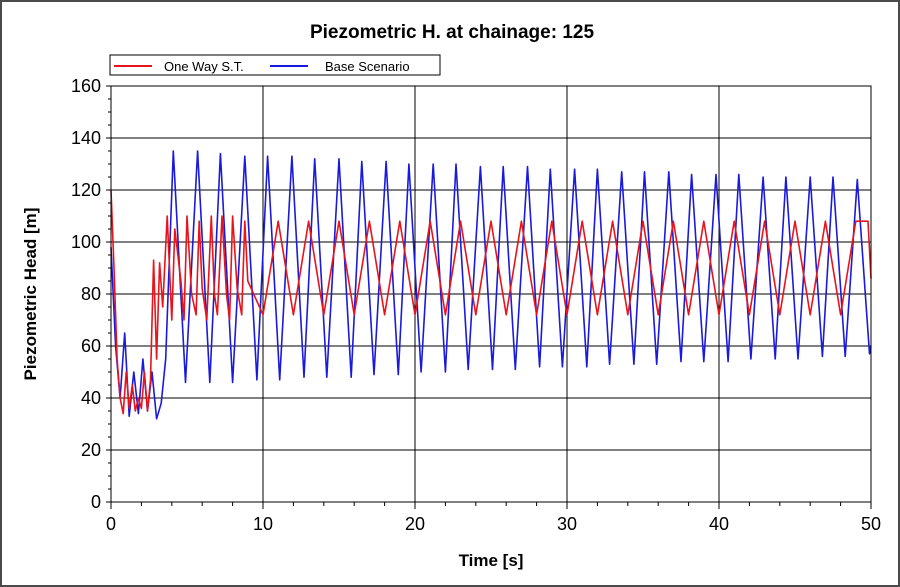 The image size is (900, 587). I want to click on y-tick-label: 0, so click(96, 502).